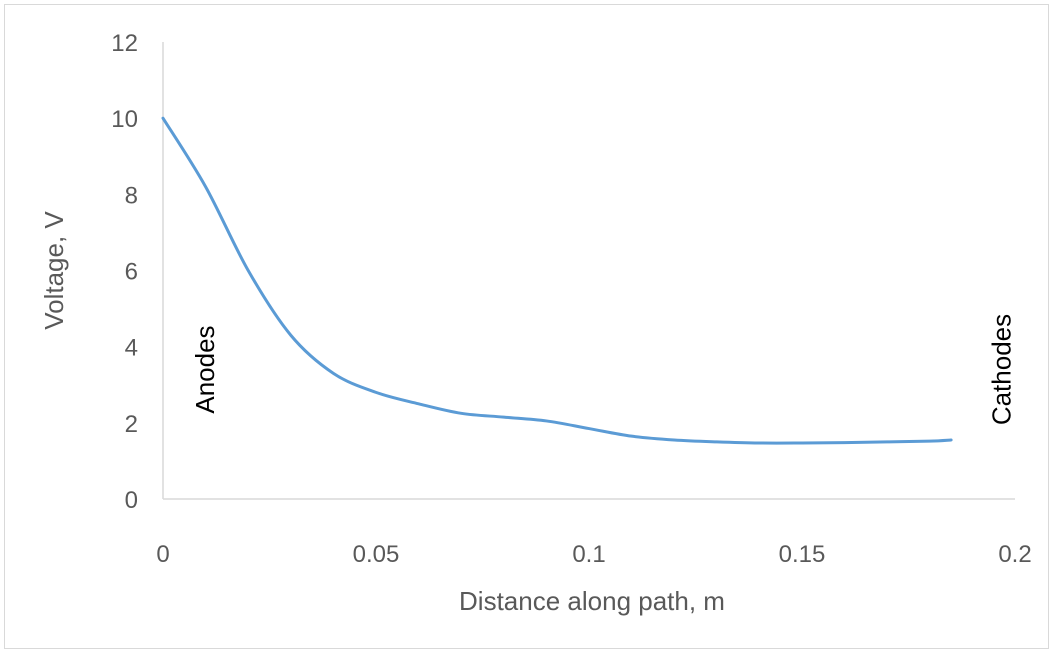  Describe the element at coordinates (1002, 369) in the screenshot. I see `cathodes-annotation: Cathodes` at that location.